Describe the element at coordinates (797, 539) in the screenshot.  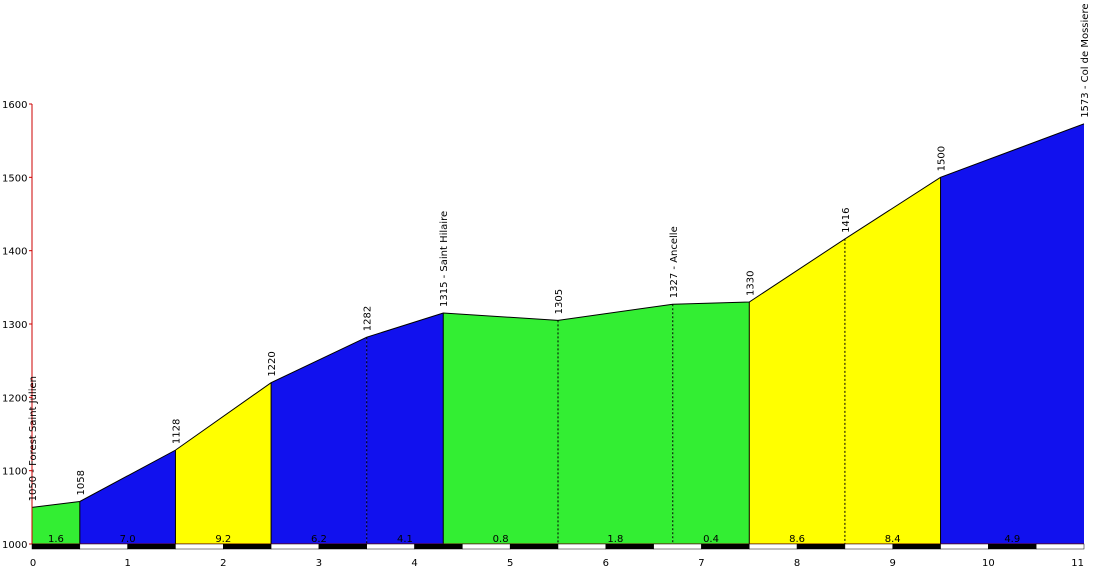
I see `grade-label-9: 8.6` at that location.